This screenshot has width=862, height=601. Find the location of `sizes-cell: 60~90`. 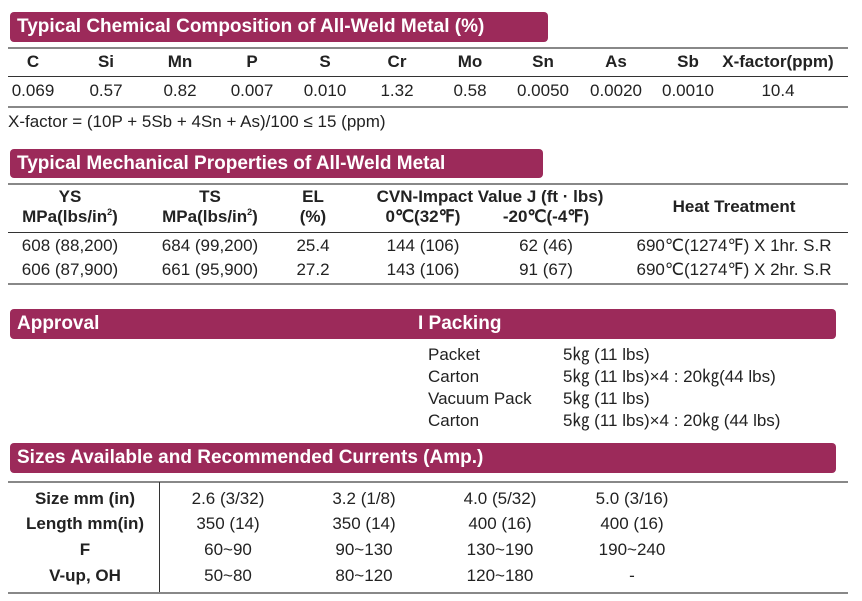

sizes-cell: 60~90 is located at coordinates (228, 549).